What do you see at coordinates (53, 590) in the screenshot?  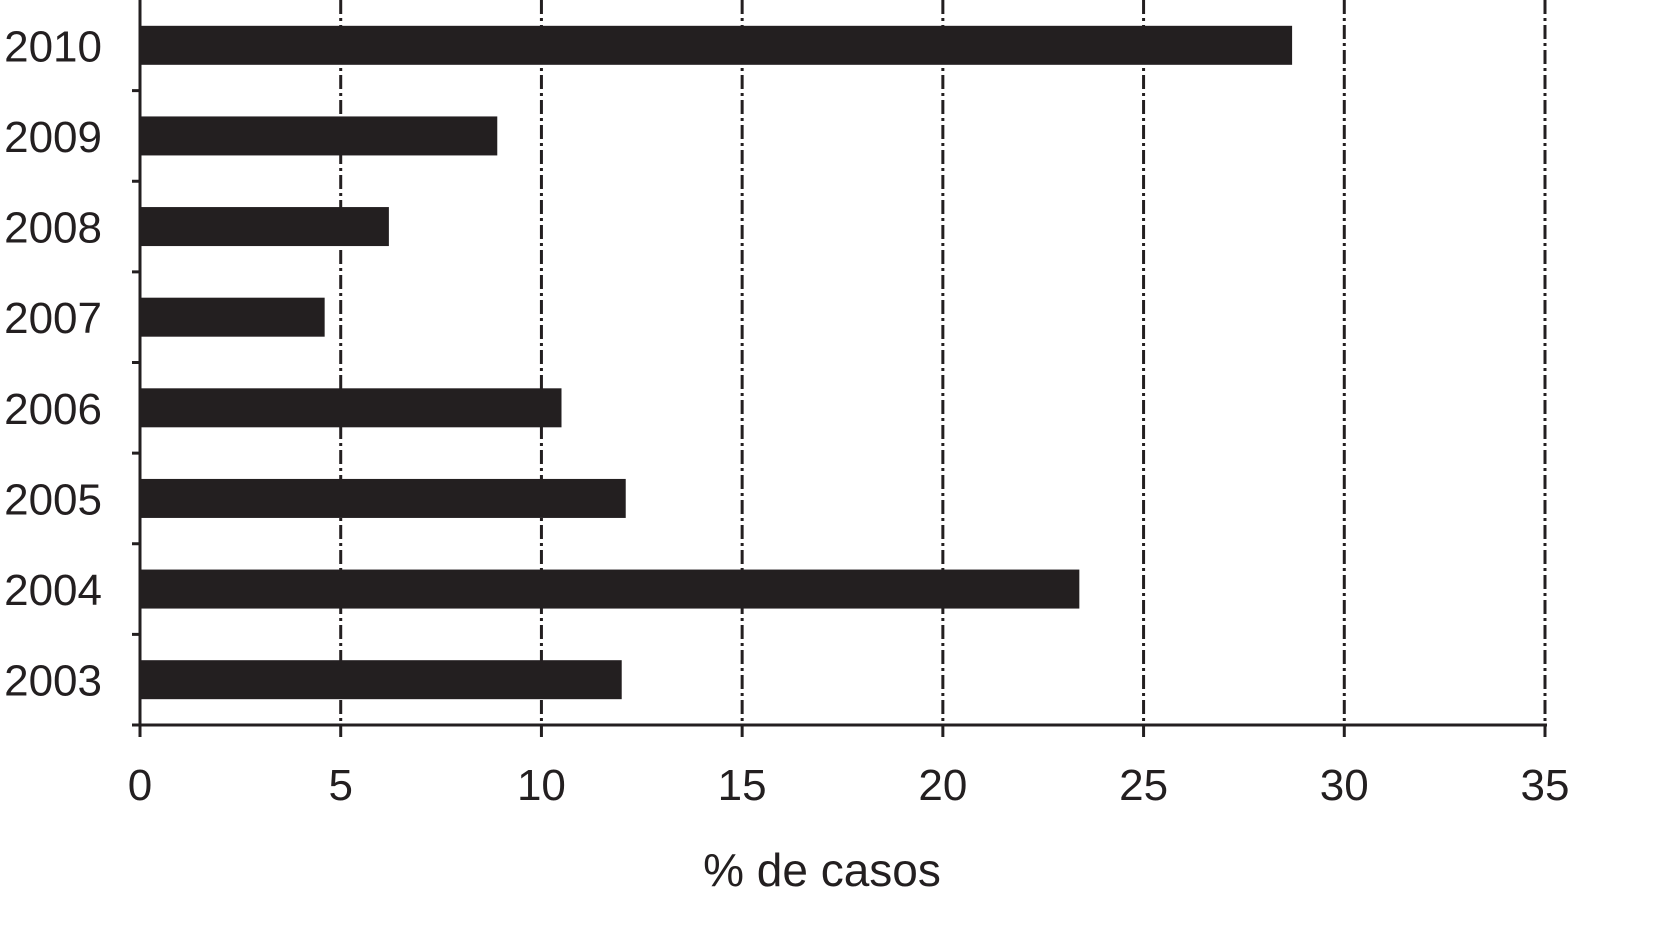 I see `y-tick-label-2004: 2004` at bounding box center [53, 590].